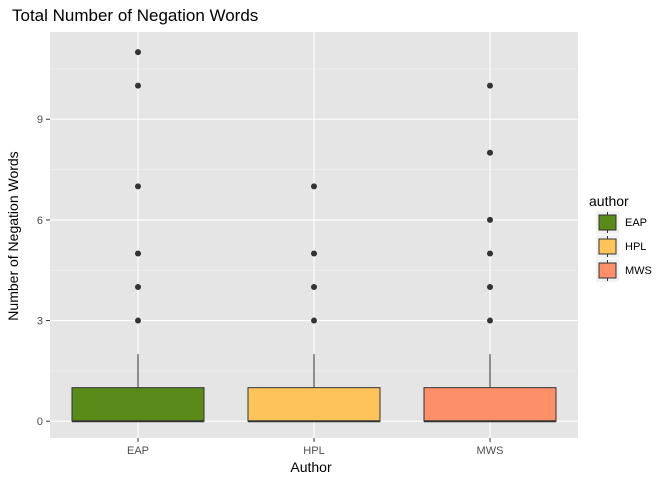 Image resolution: width=672 pixels, height=480 pixels. Describe the element at coordinates (638, 271) in the screenshot. I see `legend-label: MWS` at that location.